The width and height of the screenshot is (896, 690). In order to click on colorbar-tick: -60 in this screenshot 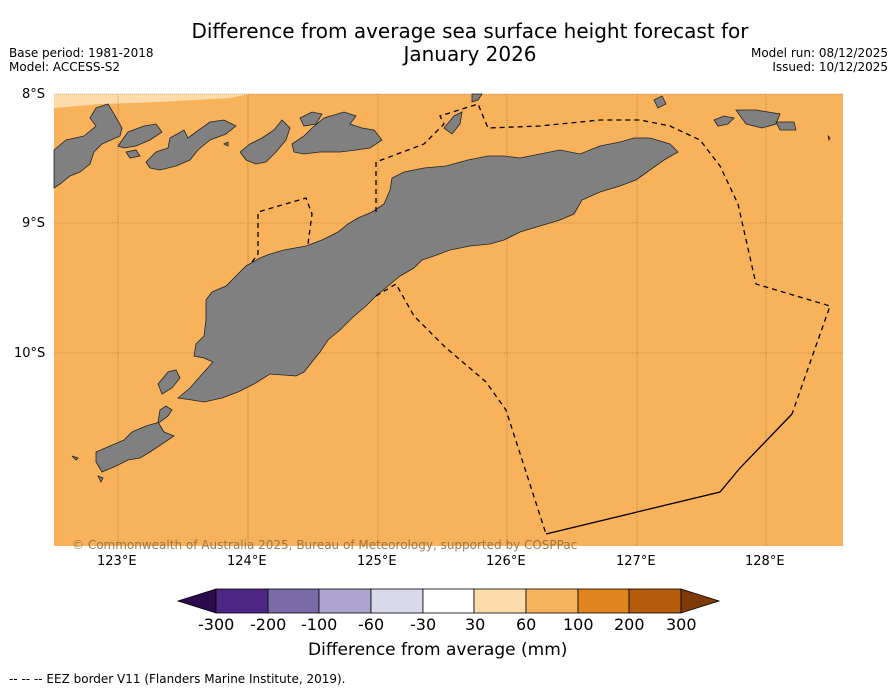, I will do `click(371, 624)`.